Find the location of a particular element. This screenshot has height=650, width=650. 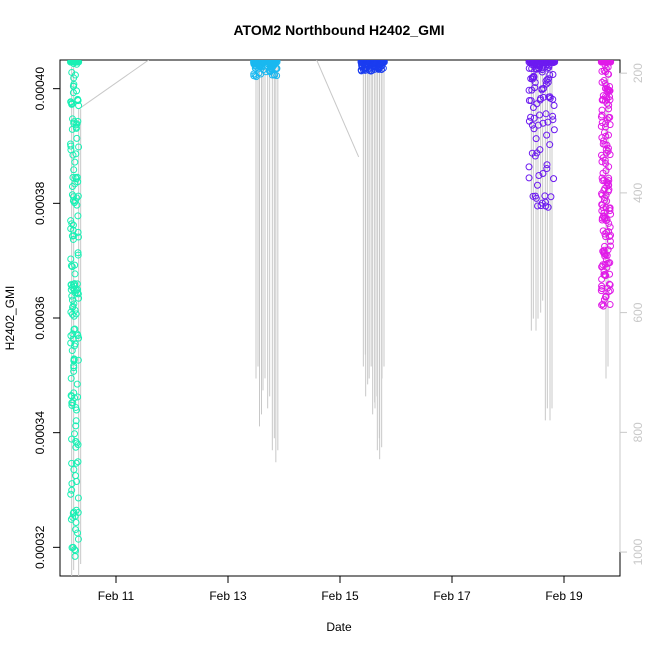

y-tick-label: 0.00032 is located at coordinates (40, 547).